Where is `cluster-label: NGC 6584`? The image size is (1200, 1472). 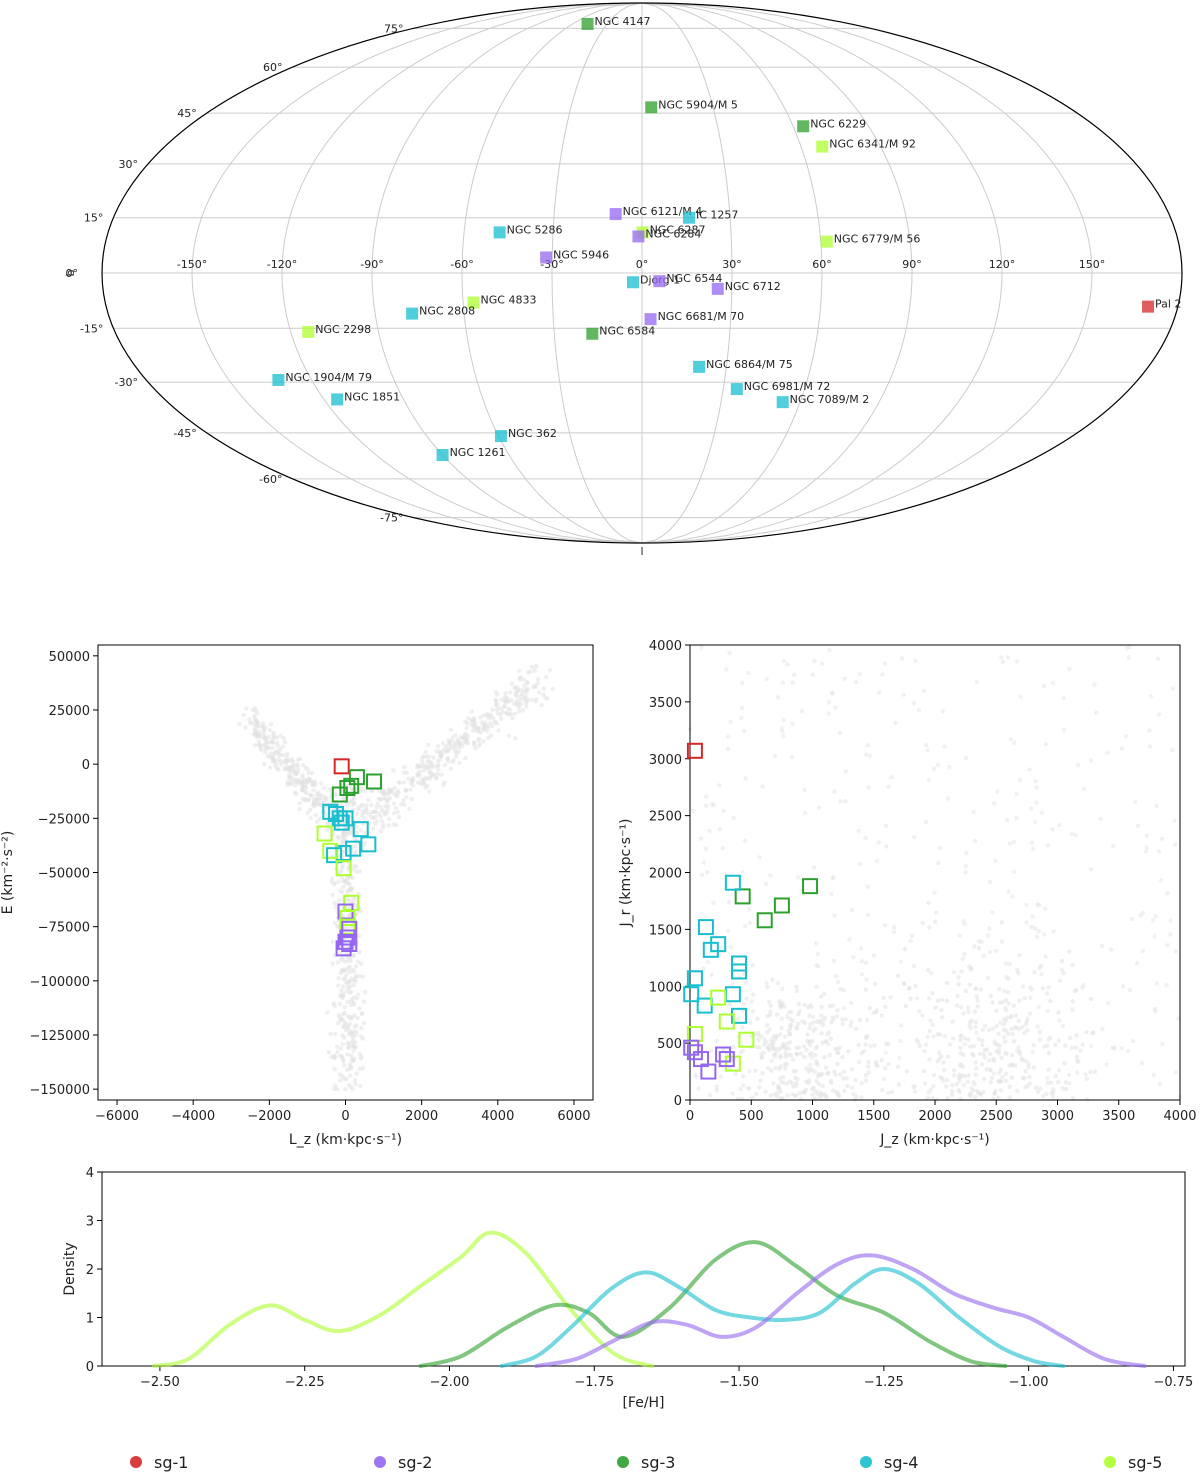 cluster-label: NGC 6584 is located at coordinates (627, 331).